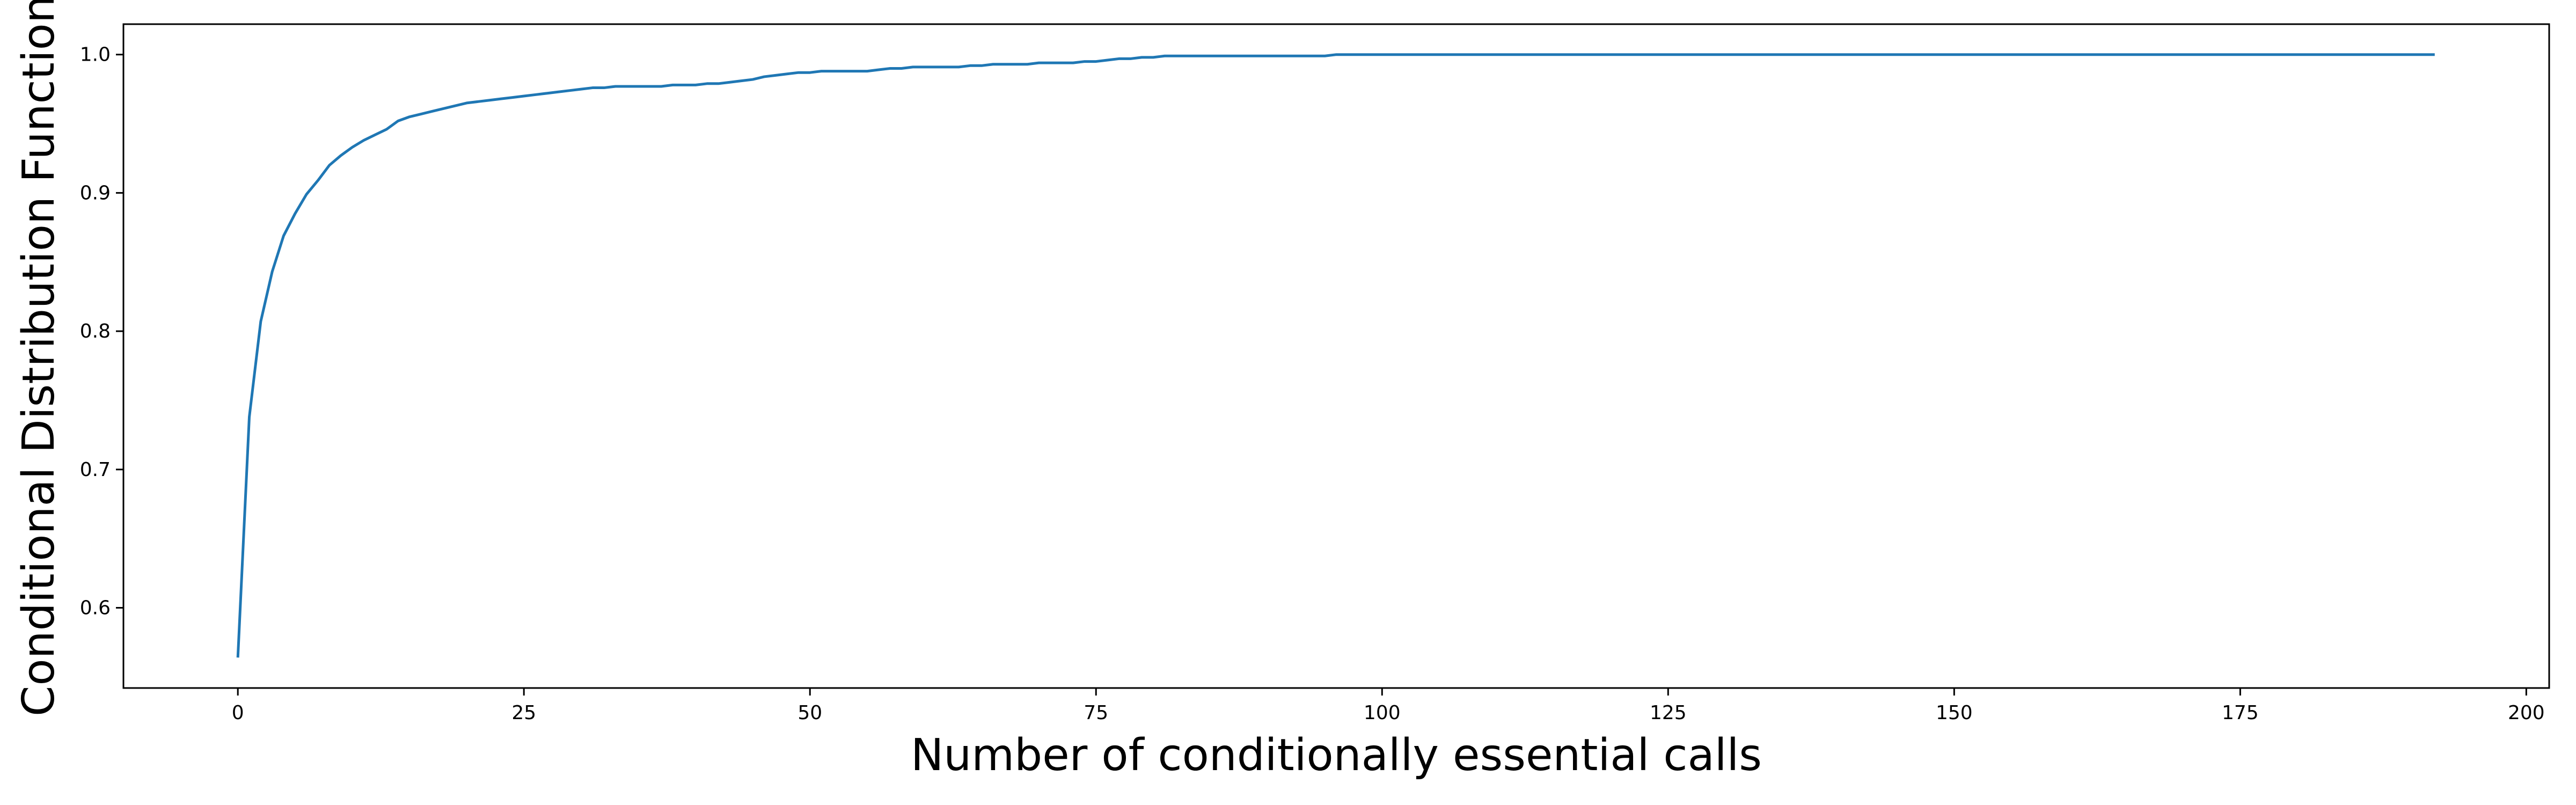  Describe the element at coordinates (2526, 713) in the screenshot. I see `x-tick-label: 200` at that location.